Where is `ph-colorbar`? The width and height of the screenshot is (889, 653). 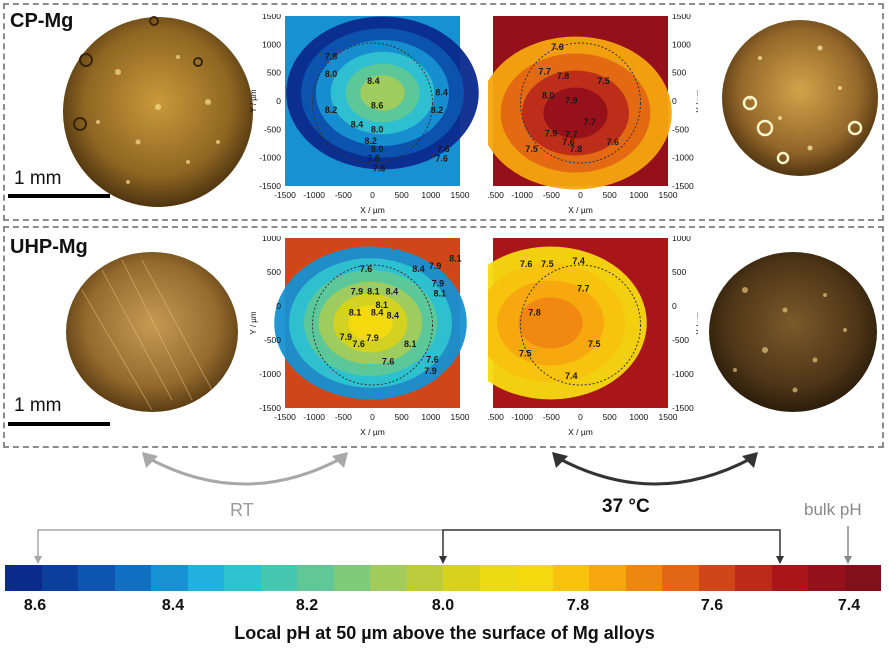 ph-colorbar is located at coordinates (443, 578).